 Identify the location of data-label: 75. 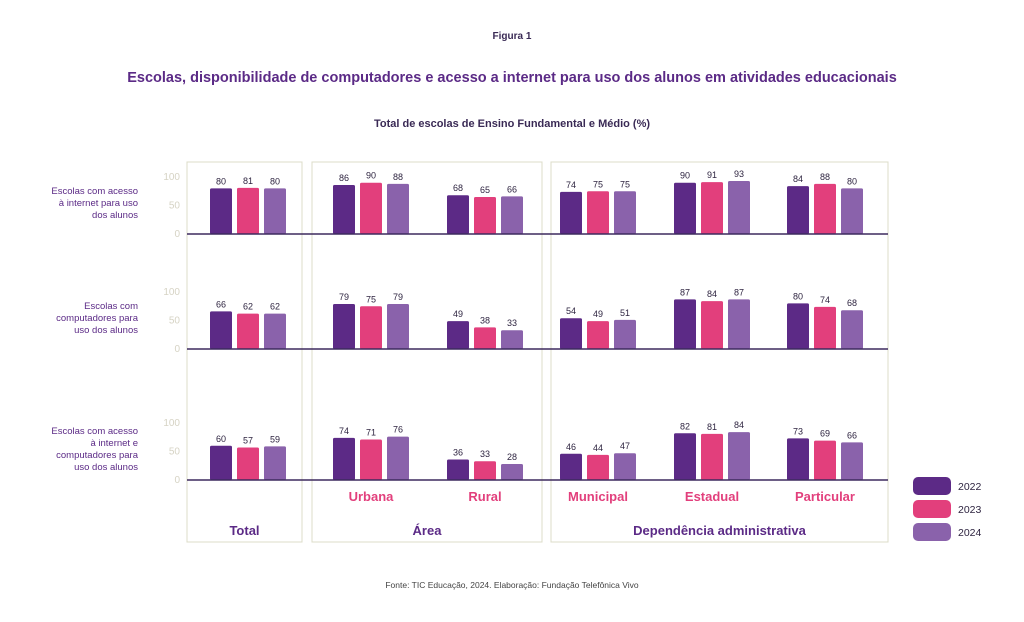
(371, 299).